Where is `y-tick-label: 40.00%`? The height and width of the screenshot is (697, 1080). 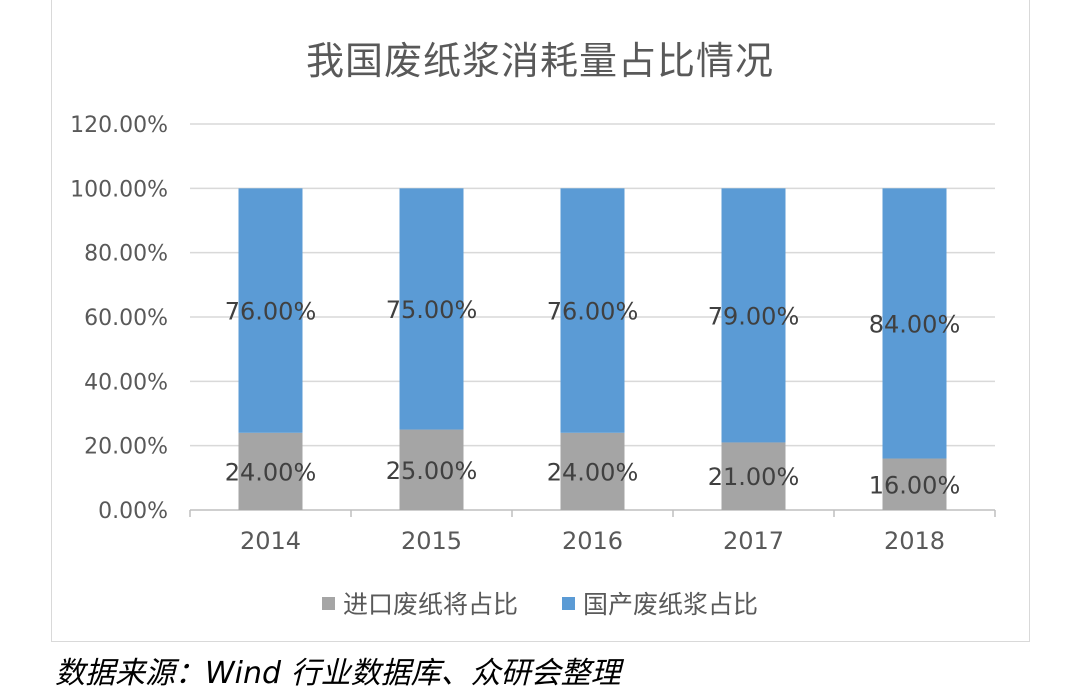 y-tick-label: 40.00% is located at coordinates (126, 382).